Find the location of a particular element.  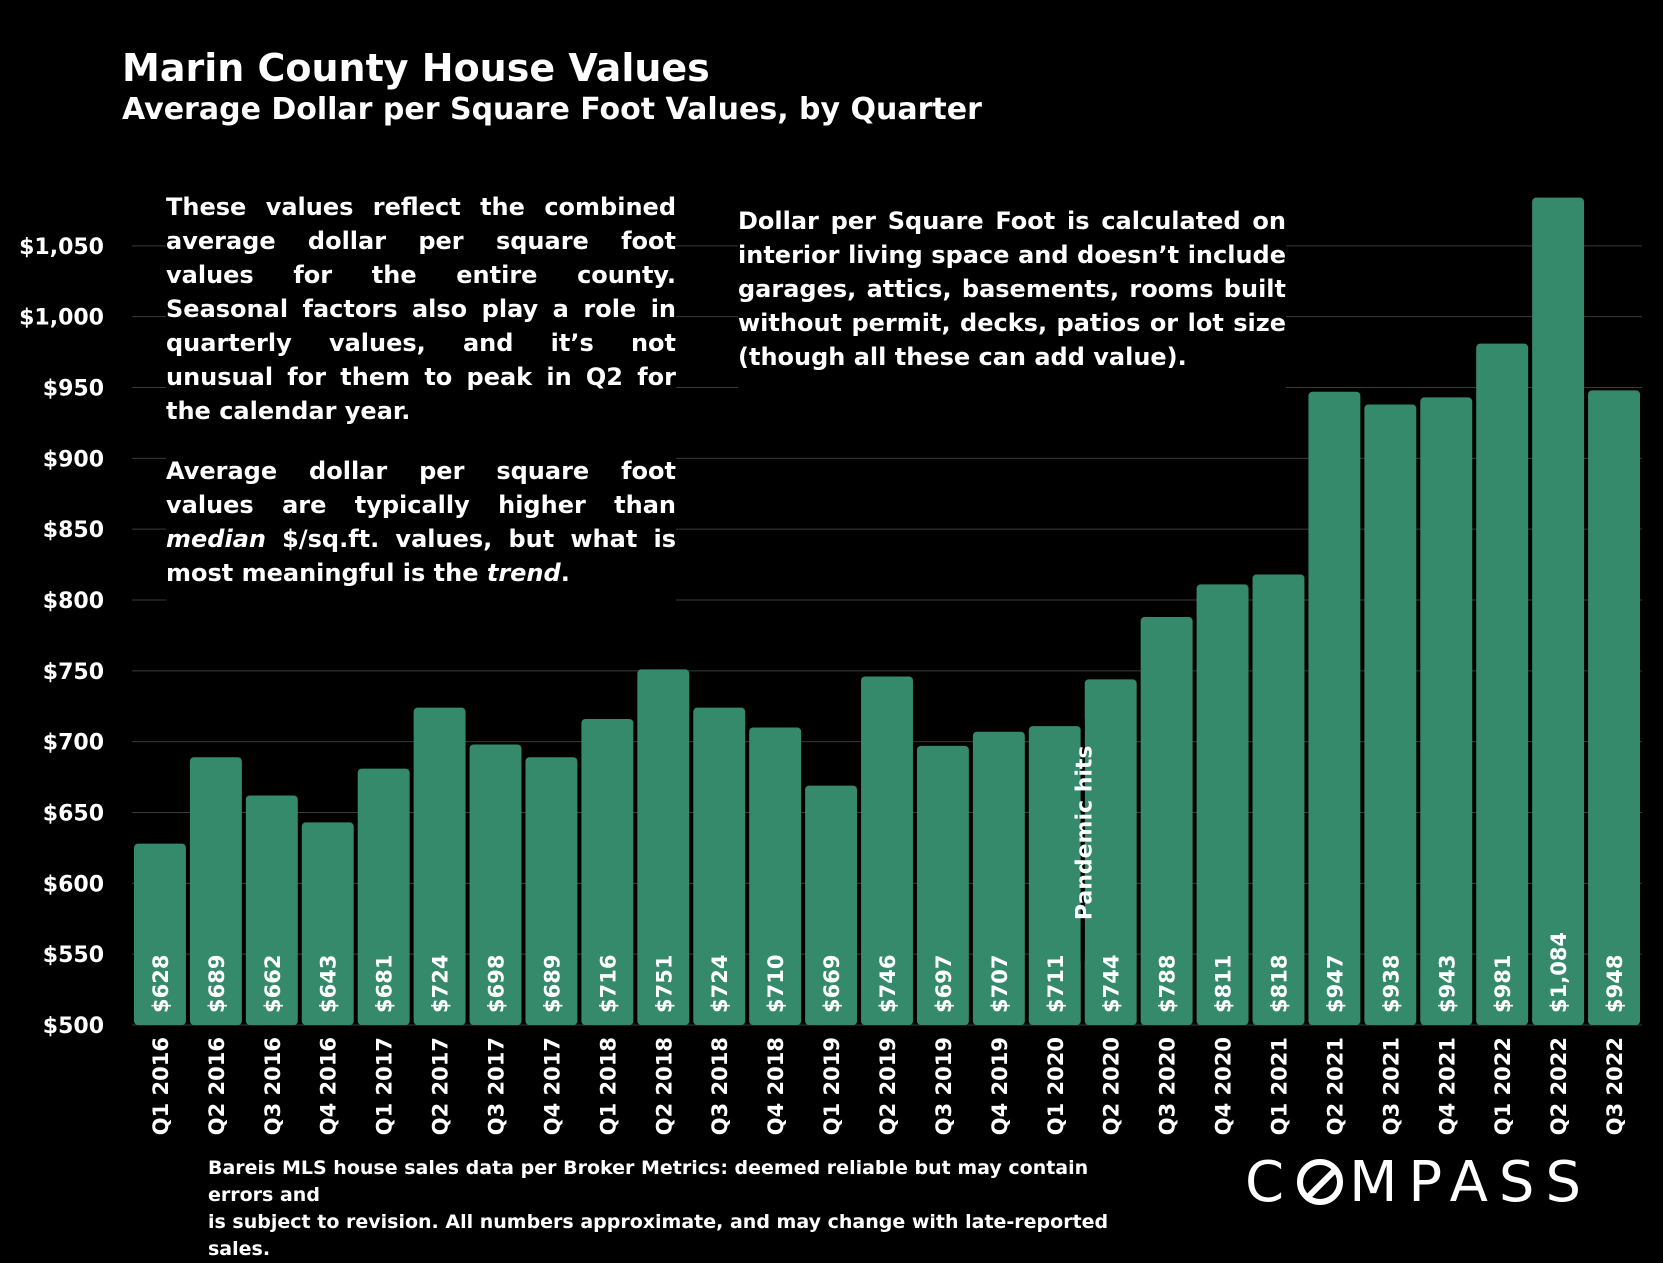

x-tick-label: Q3 2017 is located at coordinates (497, 1086).